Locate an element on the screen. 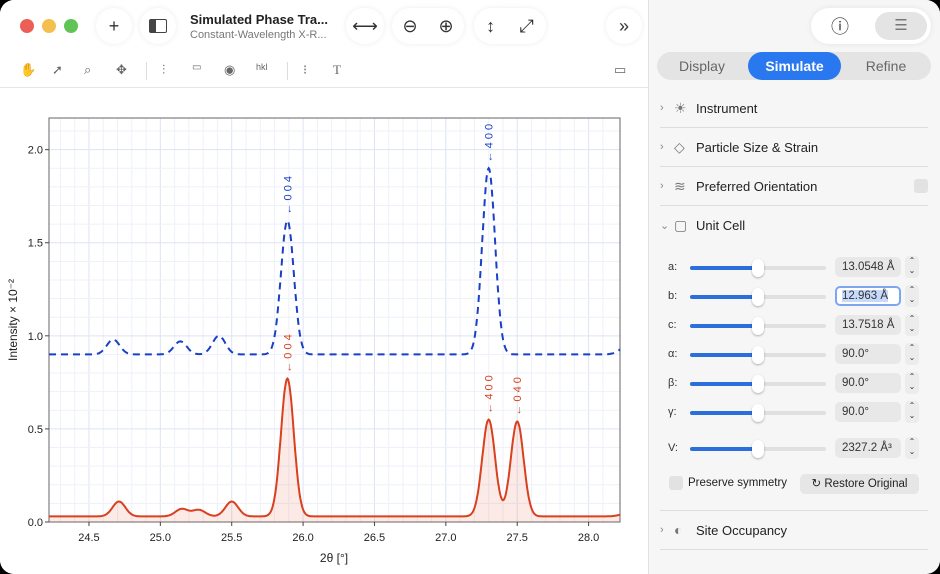 The width and height of the screenshot is (940, 574). preferred-orientation-checkbox is located at coordinates (921, 186).